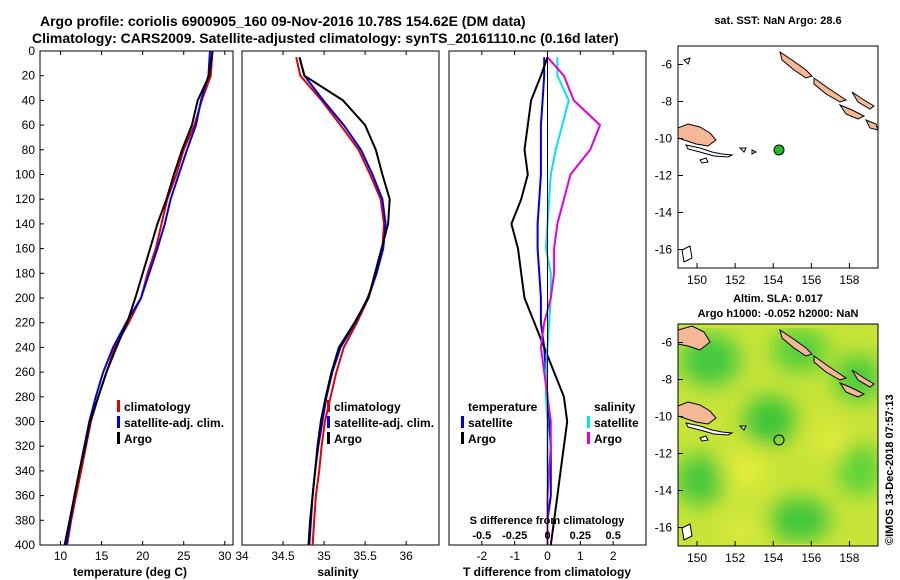 Image resolution: width=900 pixels, height=580 pixels. I want to click on depth-tick-label: 100, so click(25, 175).